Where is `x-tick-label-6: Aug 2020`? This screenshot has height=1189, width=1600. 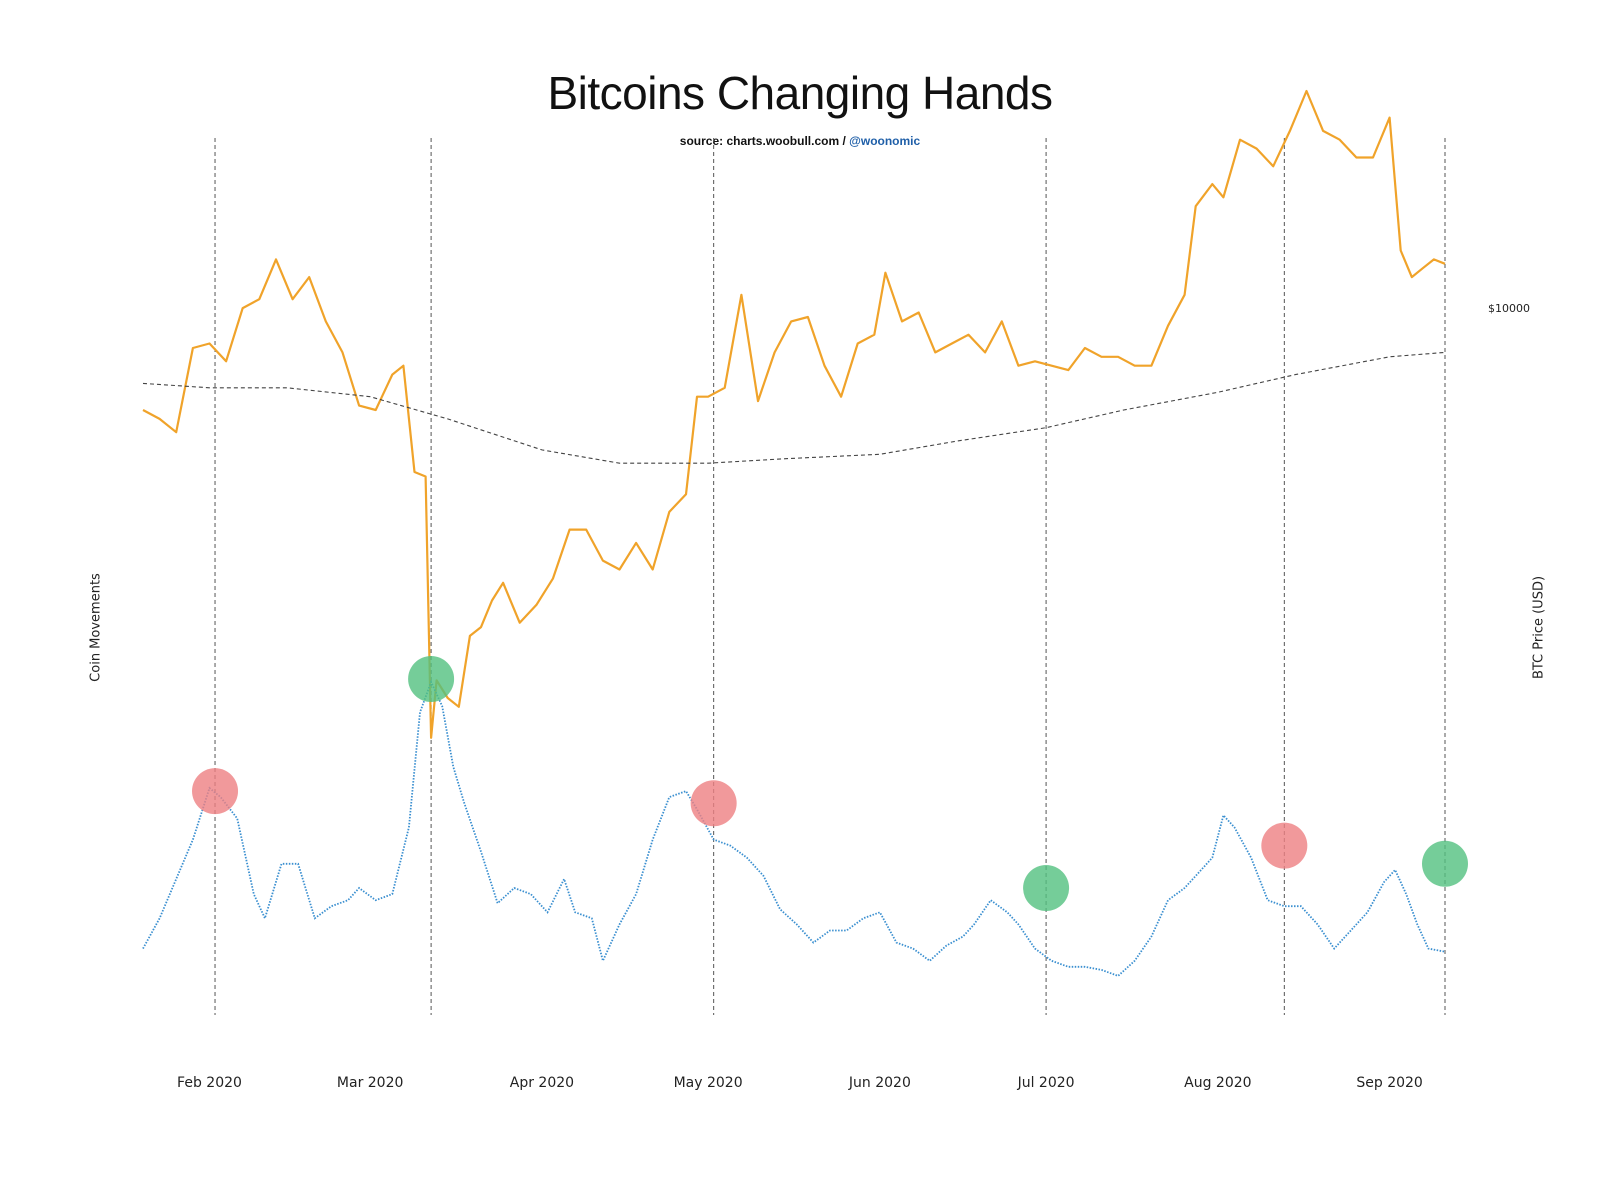
x-tick-label-6: Aug 2020 is located at coordinates (1217, 1083).